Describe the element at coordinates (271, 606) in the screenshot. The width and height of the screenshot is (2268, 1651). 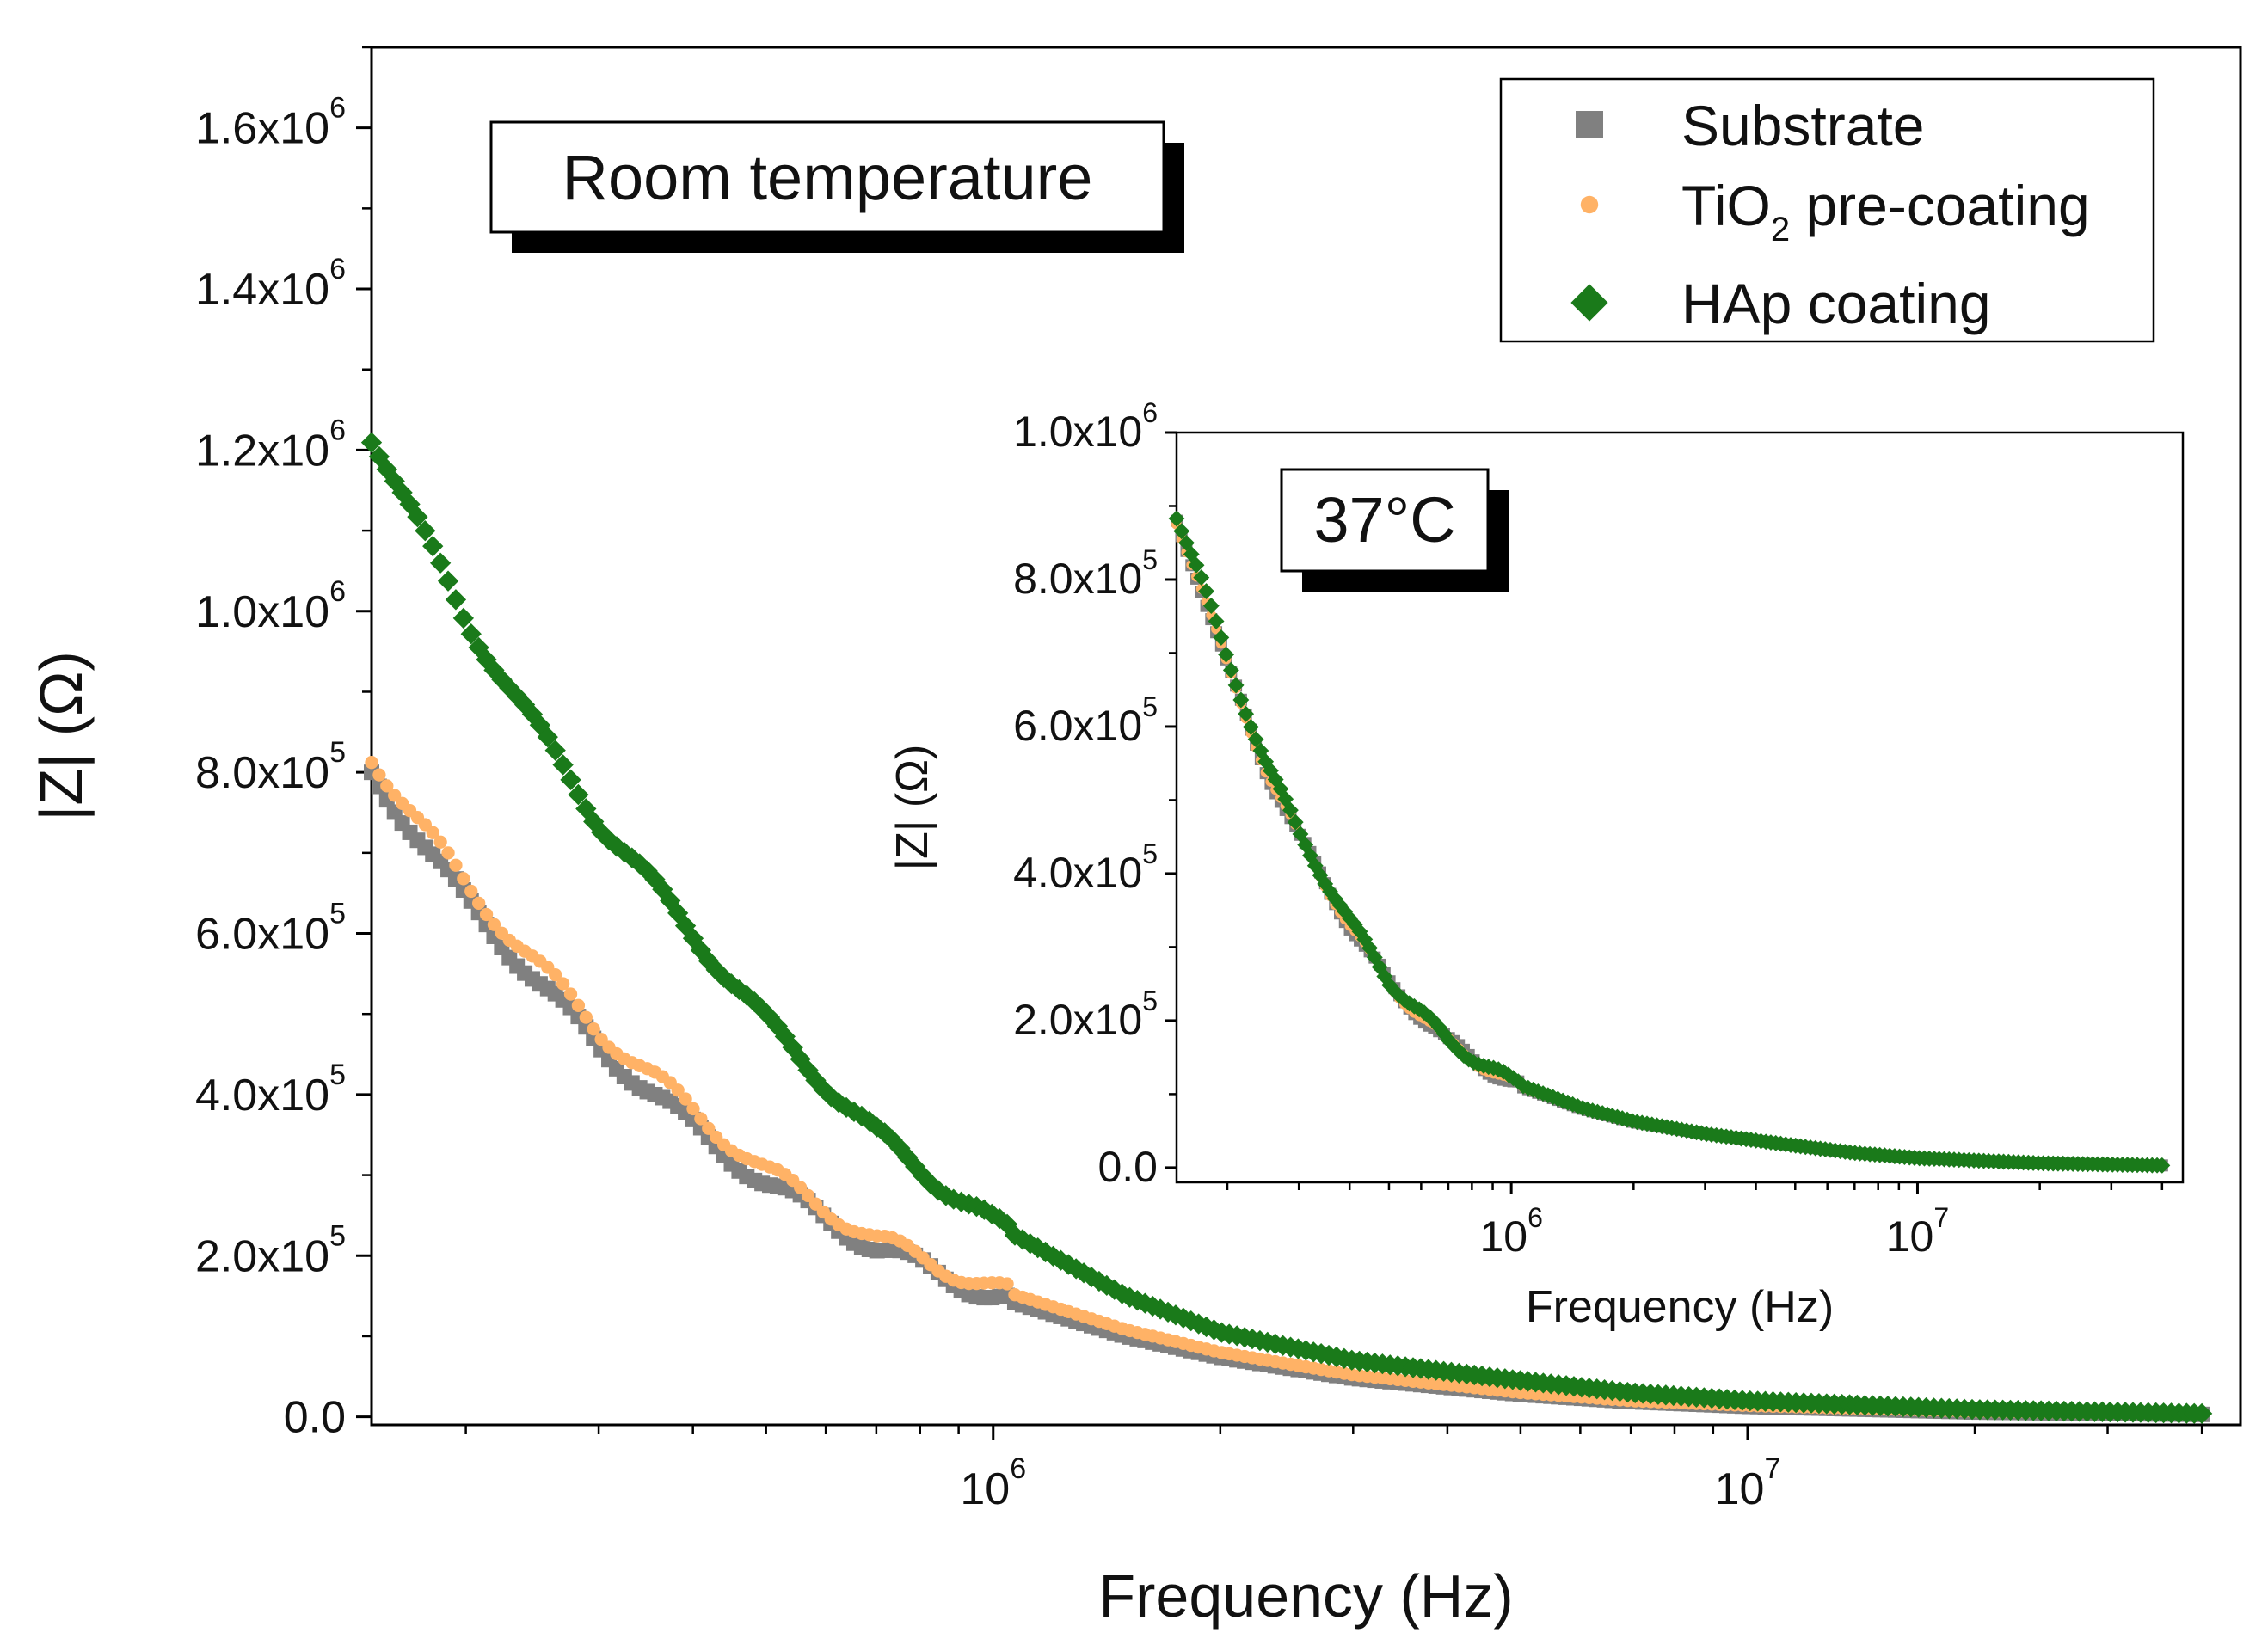
I see `y-tick-label: 1.0x10⁶` at that location.